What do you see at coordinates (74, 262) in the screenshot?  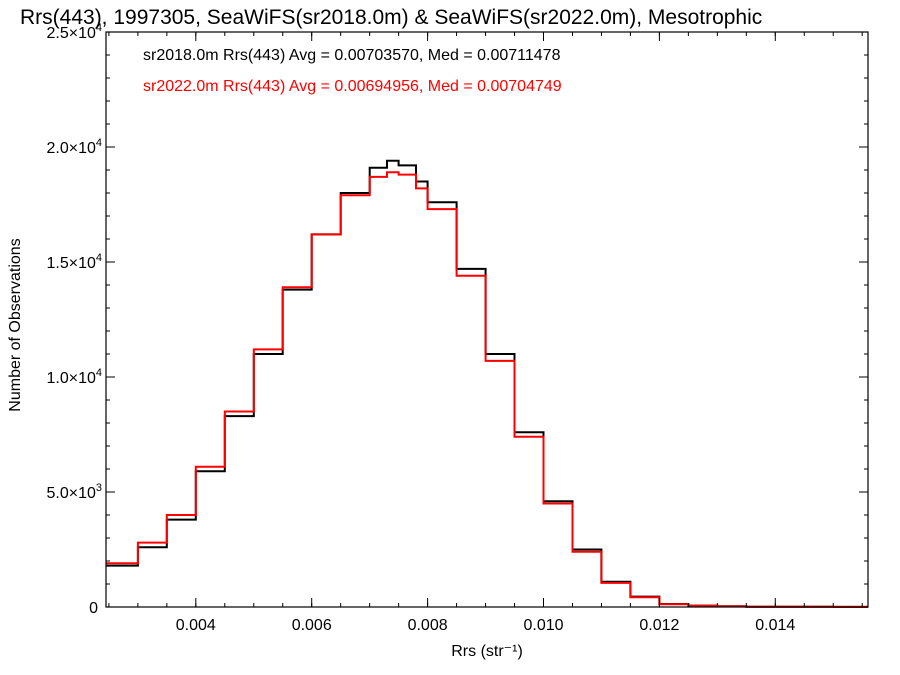 I see `y-tick-label: 1.5×10⁴` at bounding box center [74, 262].